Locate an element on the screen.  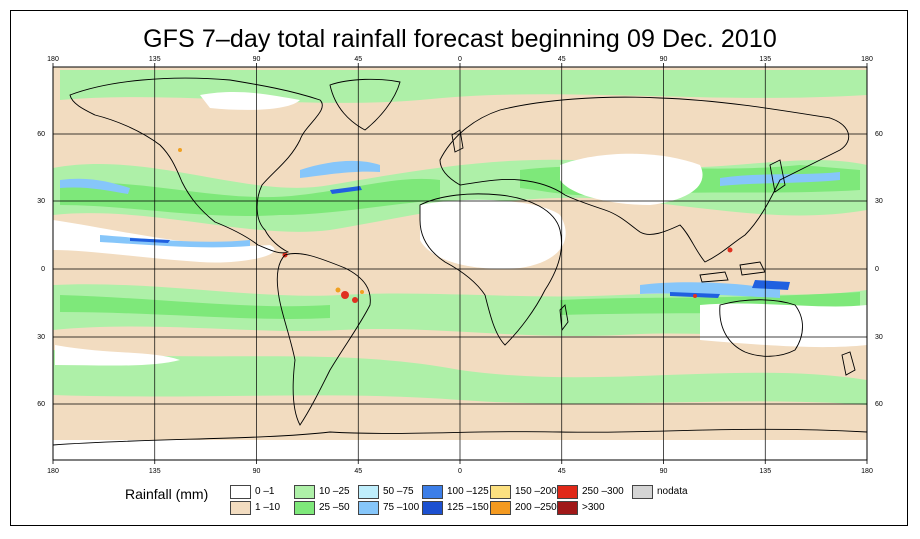
lat-tick-left: 0 is located at coordinates (43, 269).